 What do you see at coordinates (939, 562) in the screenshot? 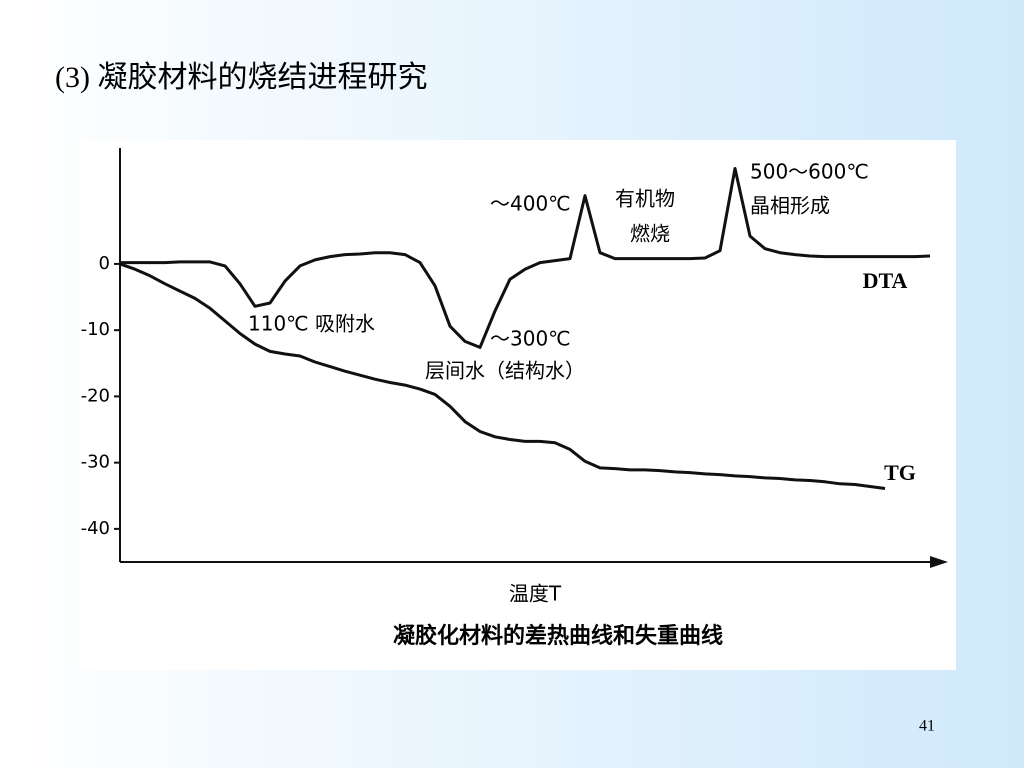
I see `axis-arrow` at bounding box center [939, 562].